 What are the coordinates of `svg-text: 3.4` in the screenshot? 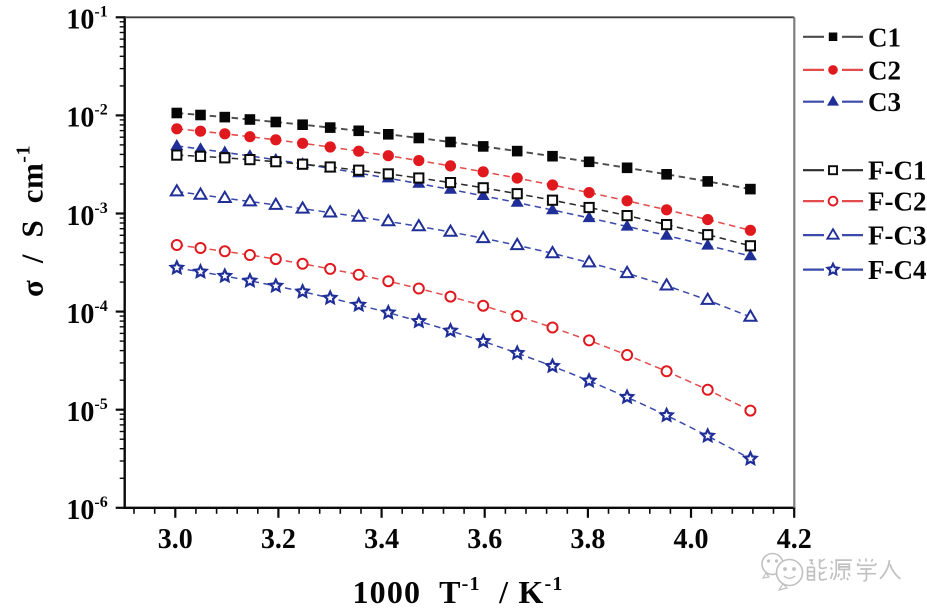 It's located at (381, 539).